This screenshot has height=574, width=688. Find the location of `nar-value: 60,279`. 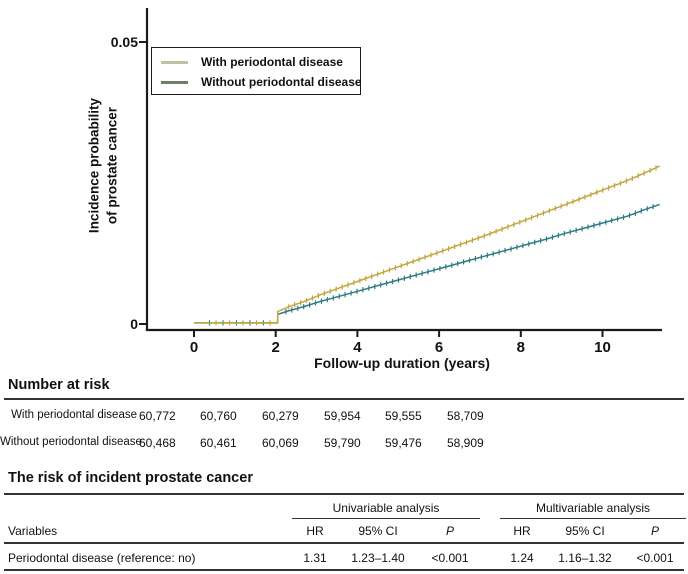

nar-value: 60,279 is located at coordinates (280, 416).